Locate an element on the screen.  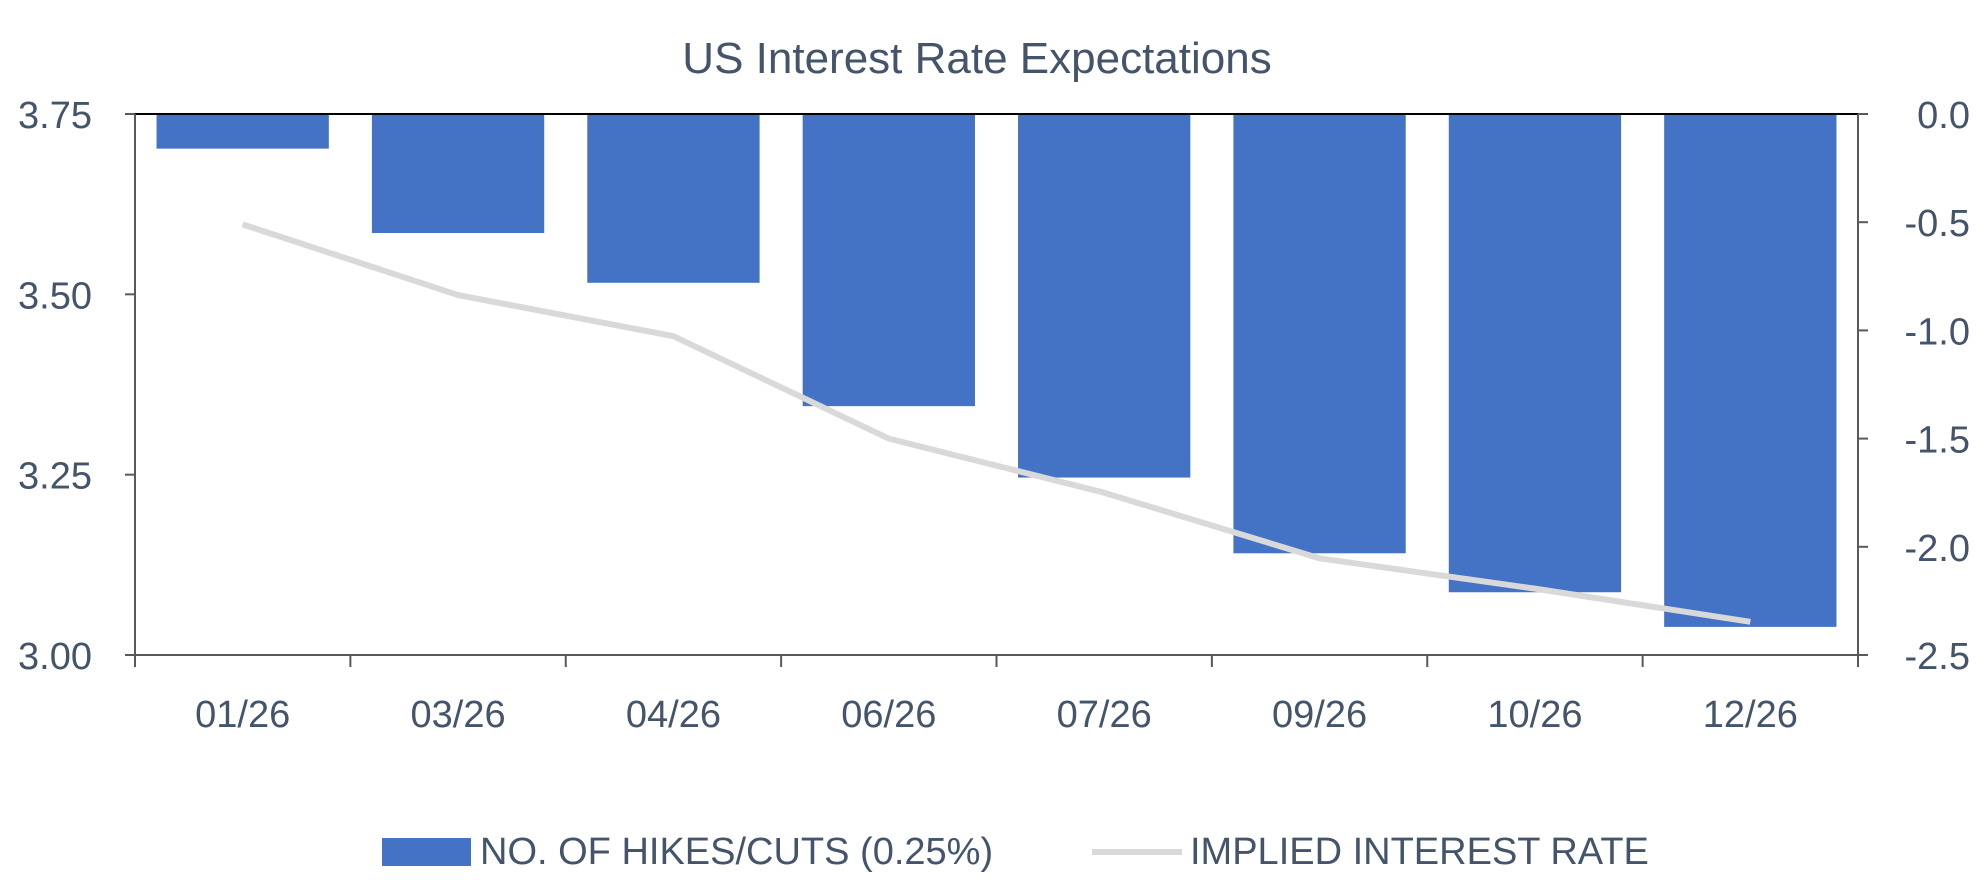
chart-title: US Interest Rate Expectations is located at coordinates (976, 58).